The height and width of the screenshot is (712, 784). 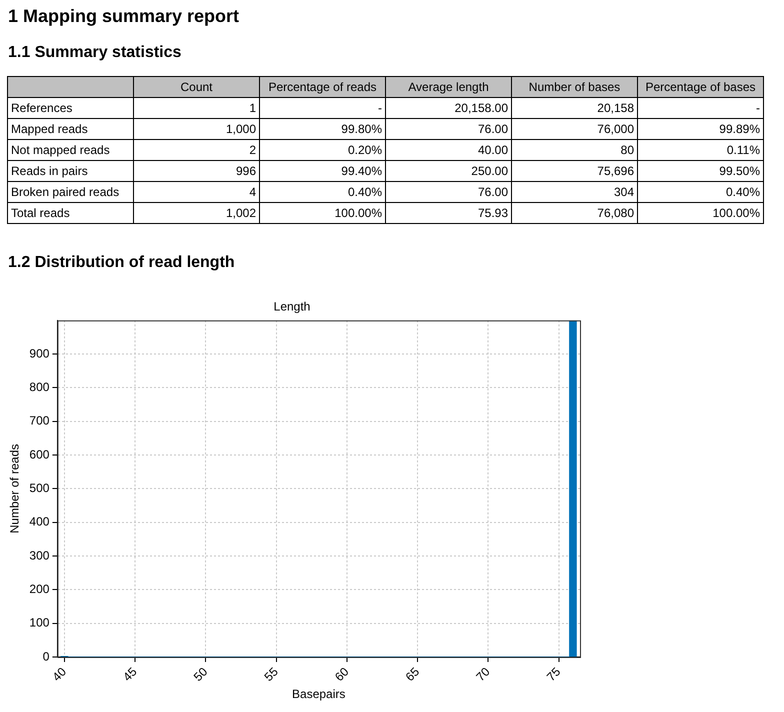 I want to click on text: 4, so click(x=252, y=192).